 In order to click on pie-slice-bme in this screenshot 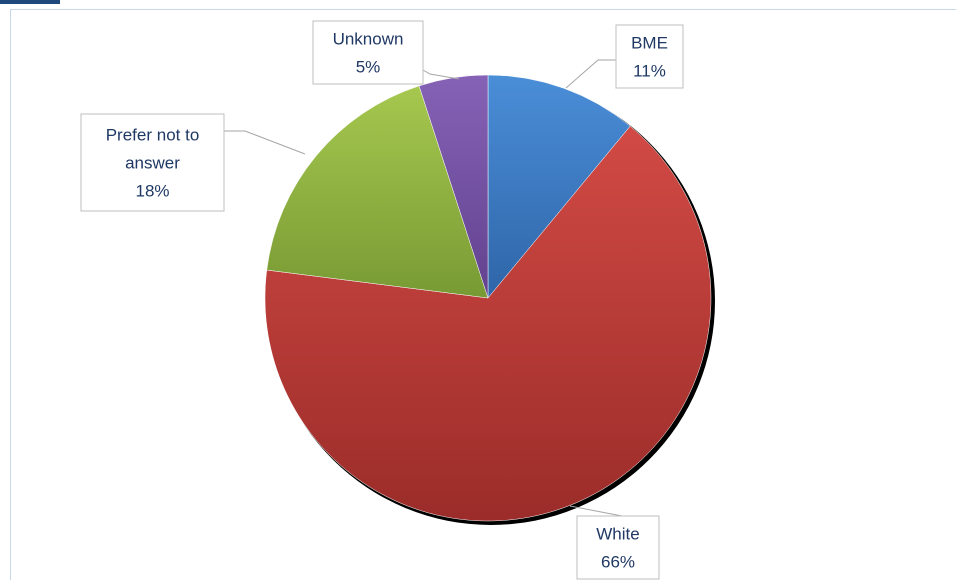, I will do `click(559, 186)`.